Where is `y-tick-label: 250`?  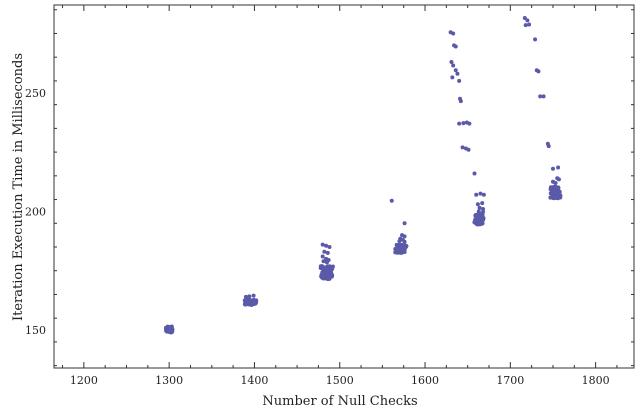 y-tick-label: 250 is located at coordinates (35, 93).